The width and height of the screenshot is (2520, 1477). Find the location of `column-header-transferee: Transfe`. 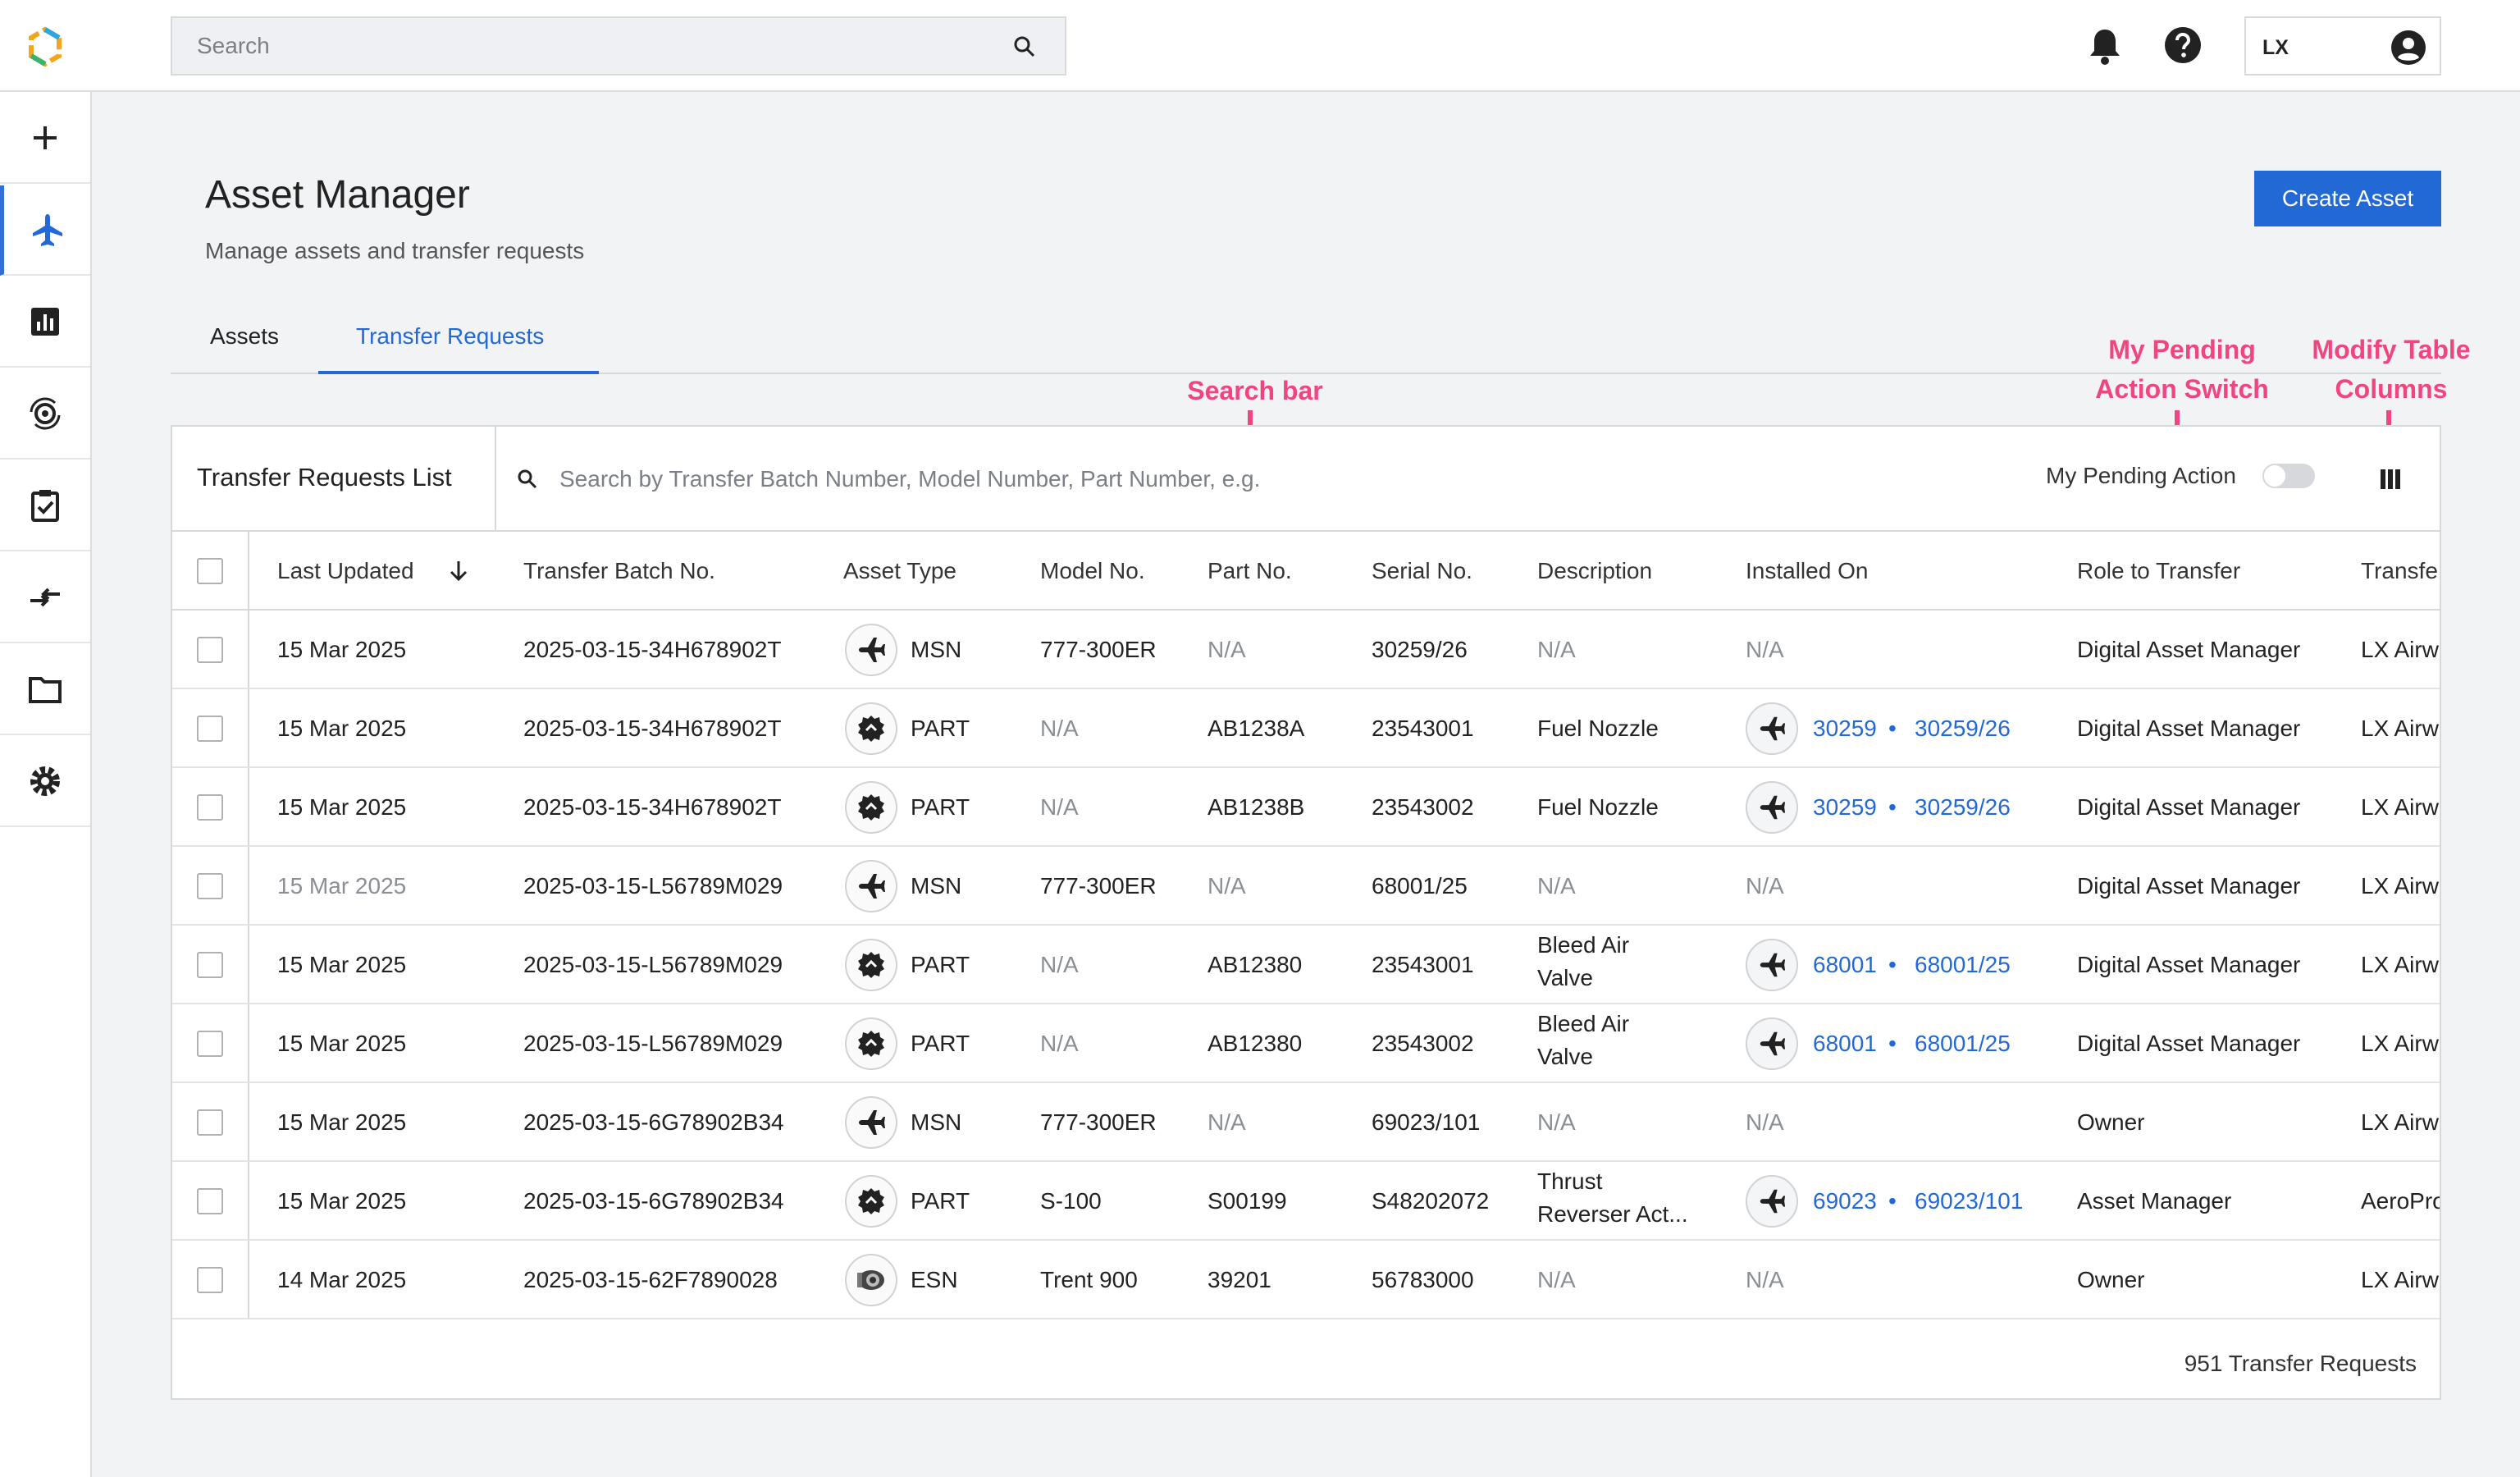

column-header-transferee: Transfe is located at coordinates (2400, 570).